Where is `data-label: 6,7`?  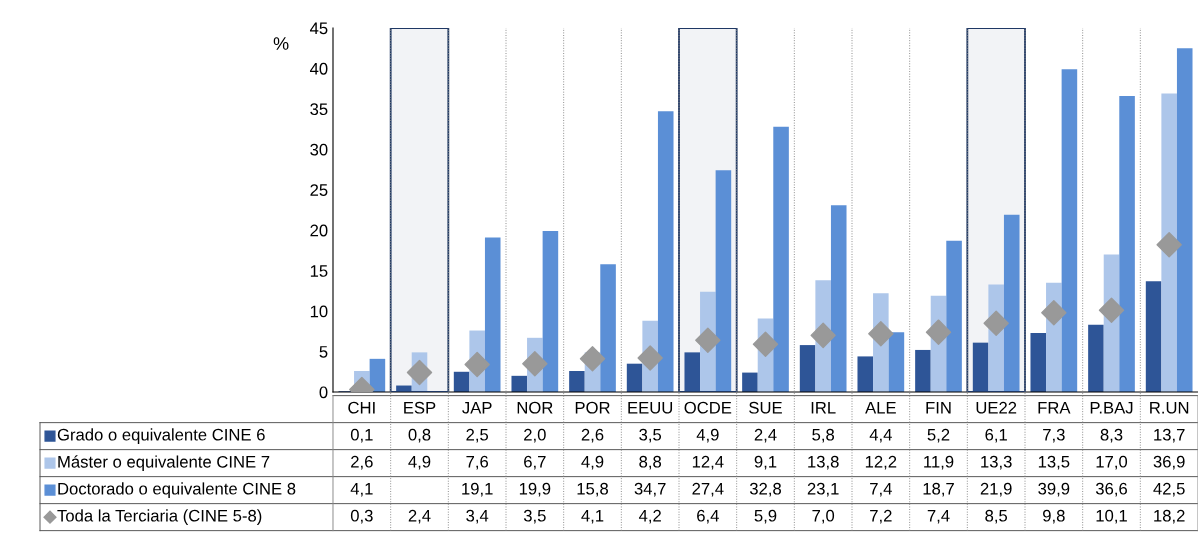 data-label: 6,7 is located at coordinates (535, 462).